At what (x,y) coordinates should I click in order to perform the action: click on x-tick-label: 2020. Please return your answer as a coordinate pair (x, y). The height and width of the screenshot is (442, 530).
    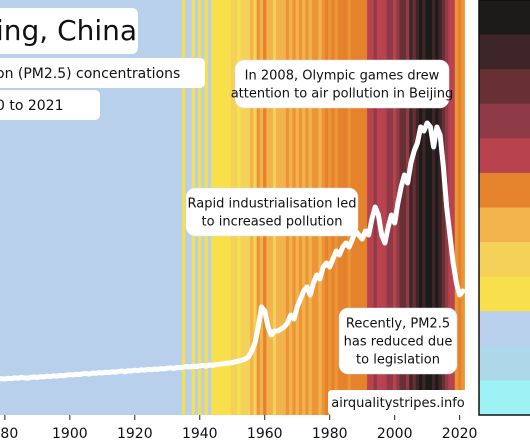
    Looking at the image, I should click on (460, 434).